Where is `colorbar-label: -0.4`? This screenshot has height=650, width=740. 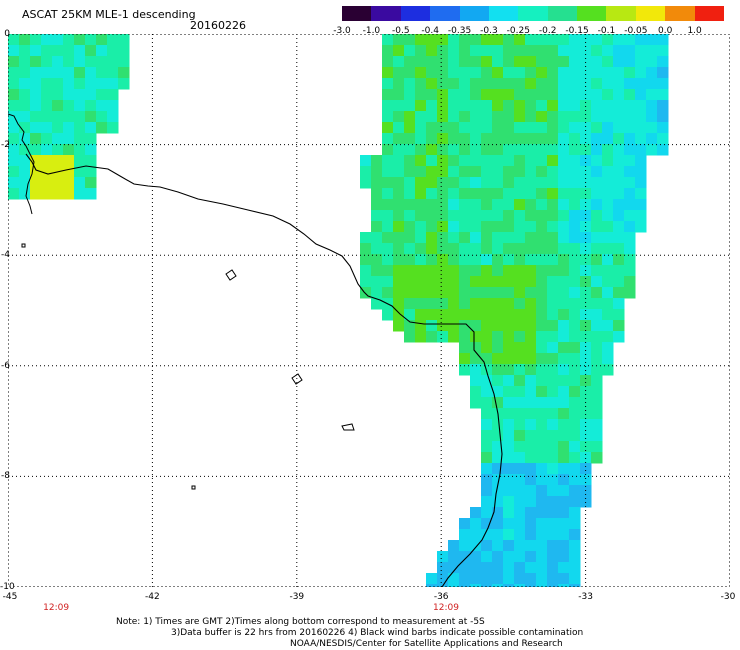
colorbar-label: -0.4 is located at coordinates (430, 31).